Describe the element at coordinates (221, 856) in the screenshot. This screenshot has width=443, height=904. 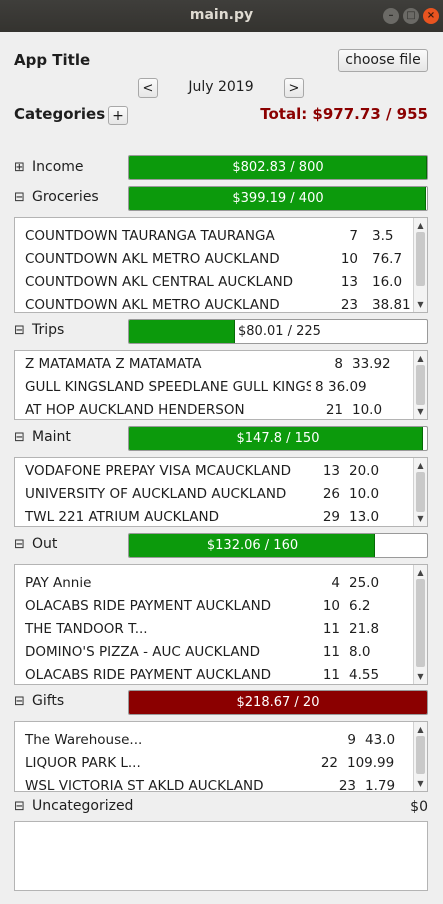
I see `uncategorized-transaction-list` at that location.